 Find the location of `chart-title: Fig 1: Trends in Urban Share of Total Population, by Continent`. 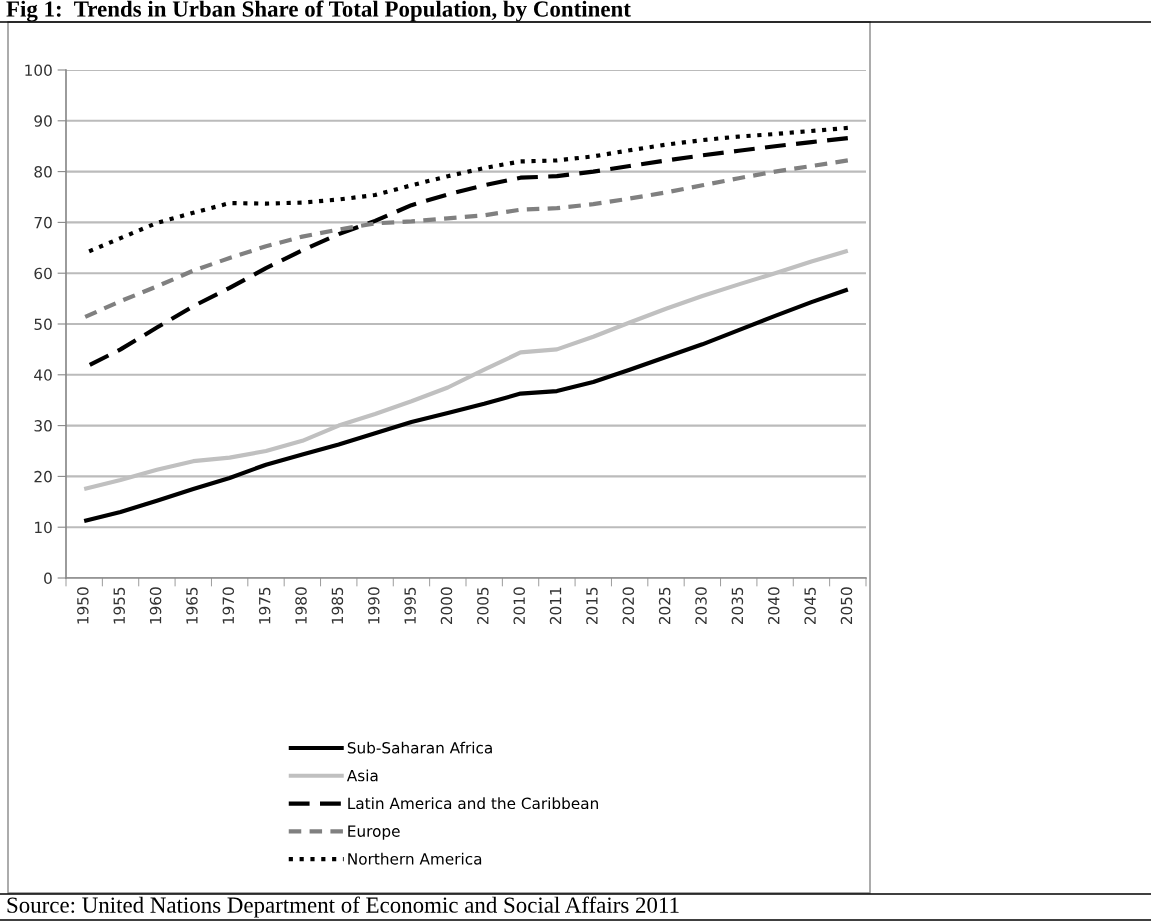

chart-title: Fig 1: Trends in Urban Share of Total Population, by Continent is located at coordinates (318, 11).